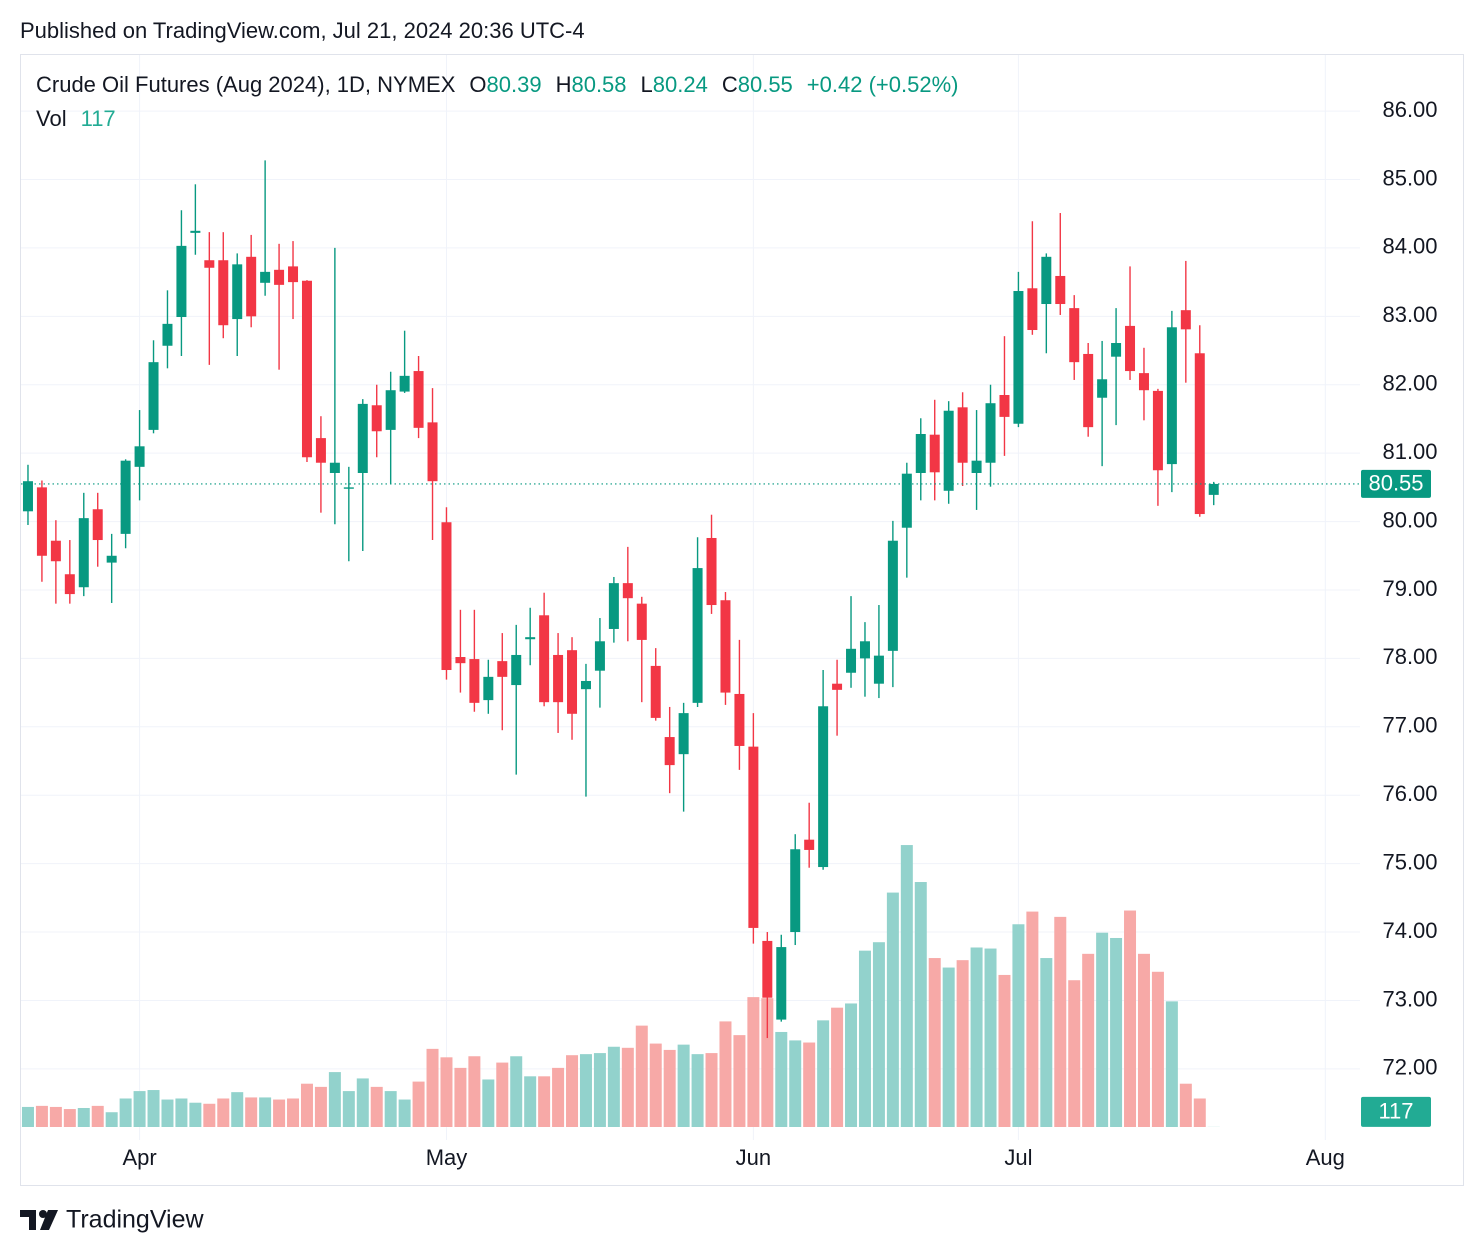  What do you see at coordinates (1409, 588) in the screenshot?
I see `y-tick-label: 79.00` at bounding box center [1409, 588].